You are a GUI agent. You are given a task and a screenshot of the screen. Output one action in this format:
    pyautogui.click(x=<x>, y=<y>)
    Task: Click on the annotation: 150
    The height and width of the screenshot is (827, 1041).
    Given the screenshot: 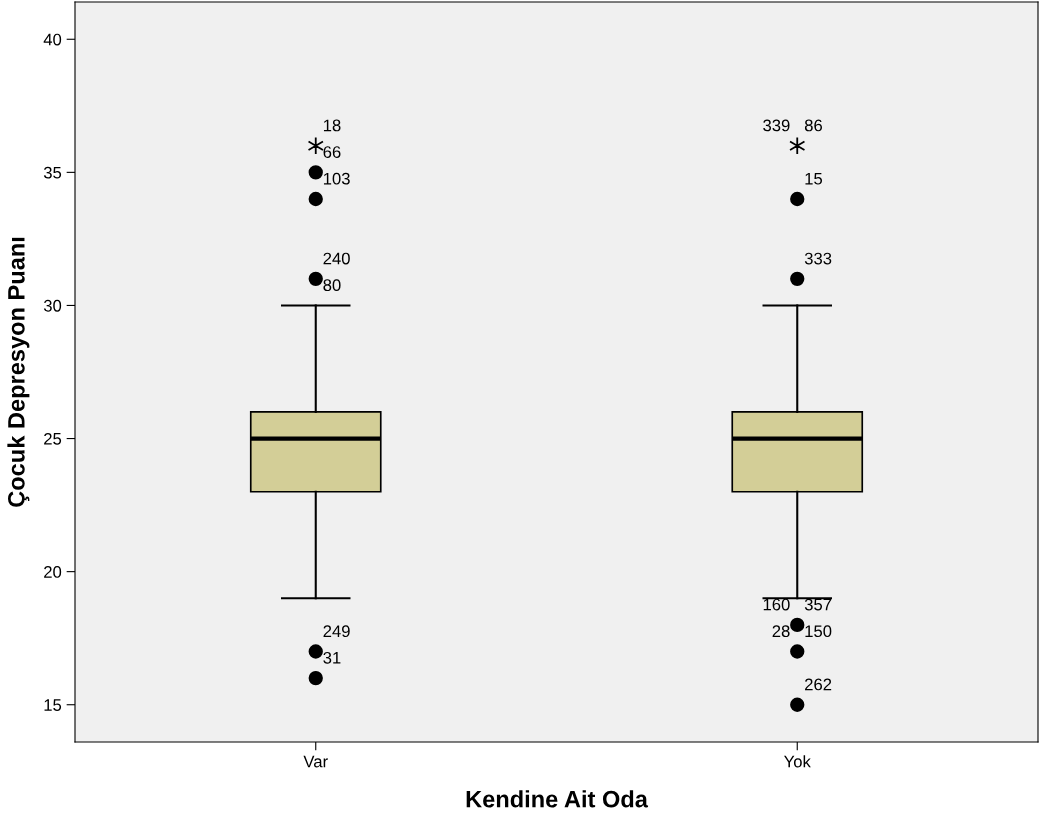 What is the action you would take?
    pyautogui.click(x=818, y=631)
    